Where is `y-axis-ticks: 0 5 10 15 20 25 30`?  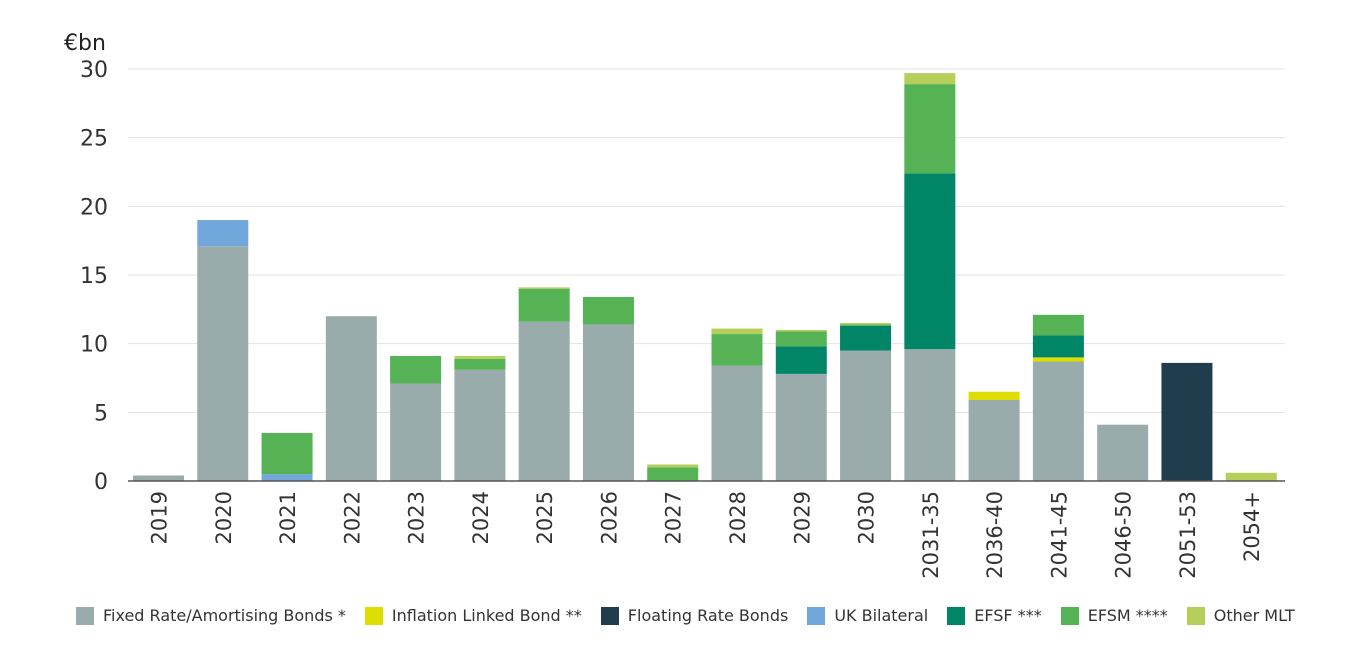 y-axis-ticks: 0 5 10 15 20 25 30 is located at coordinates (94, 276).